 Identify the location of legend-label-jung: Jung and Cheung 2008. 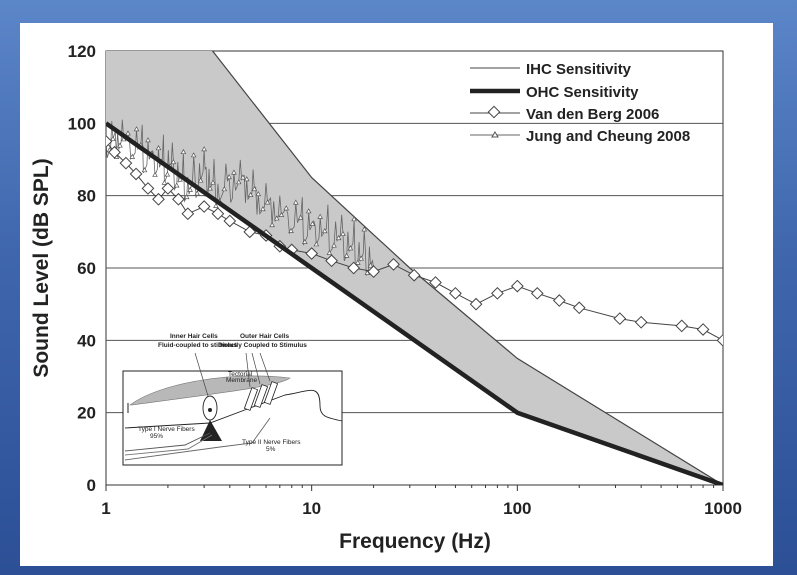
(608, 136).